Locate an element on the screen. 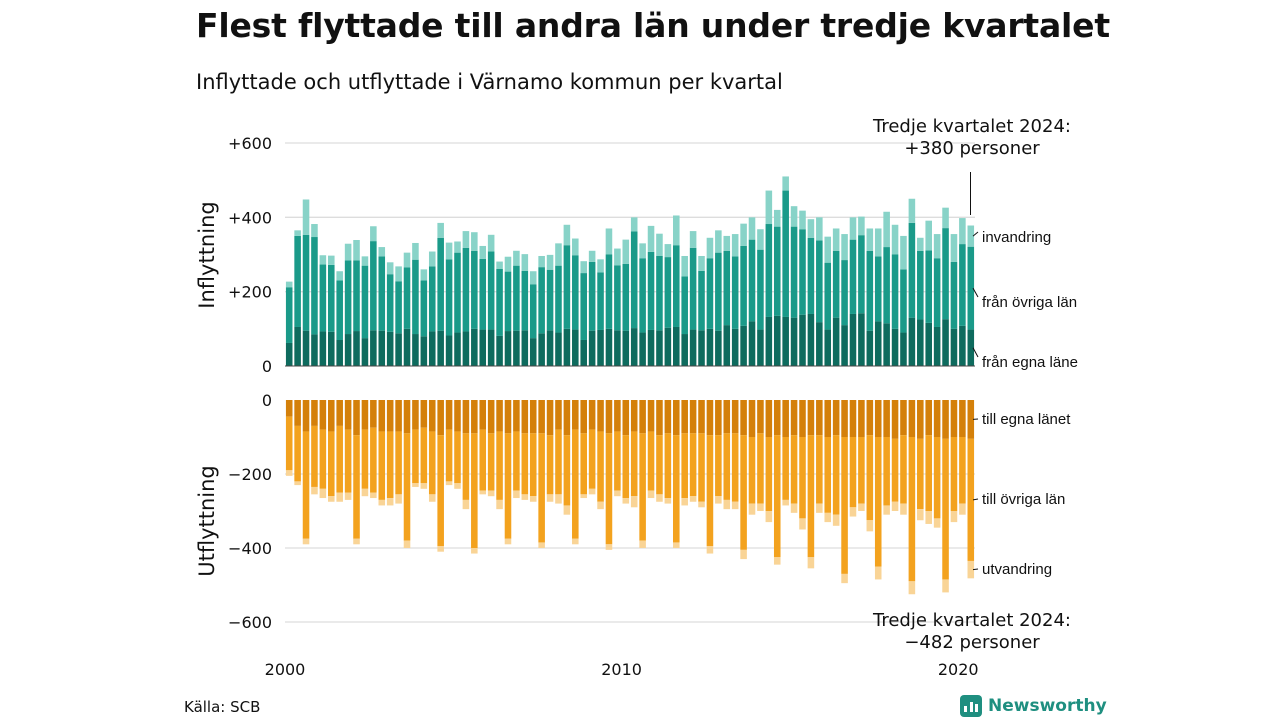  x-tick-label: 2010 is located at coordinates (621, 669).